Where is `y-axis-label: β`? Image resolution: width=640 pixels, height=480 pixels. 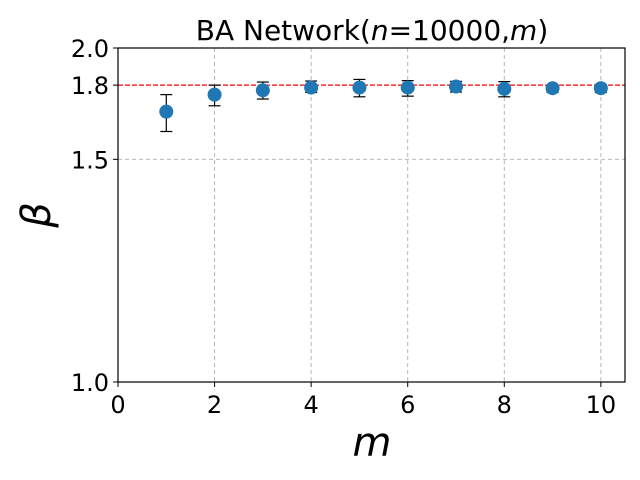
y-axis-label: β is located at coordinates (37, 215).